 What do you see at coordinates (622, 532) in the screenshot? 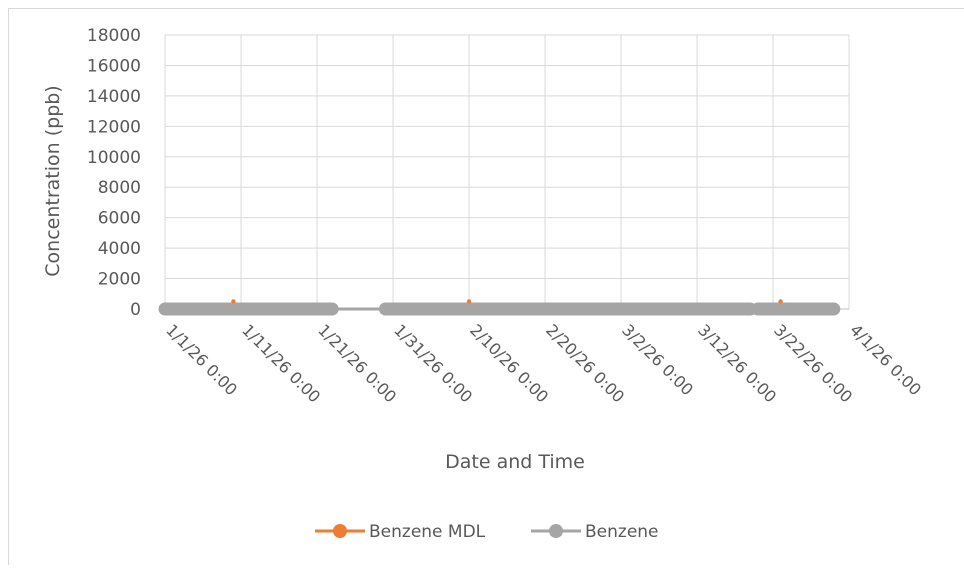
I see `legend-label: Benzene` at bounding box center [622, 532].